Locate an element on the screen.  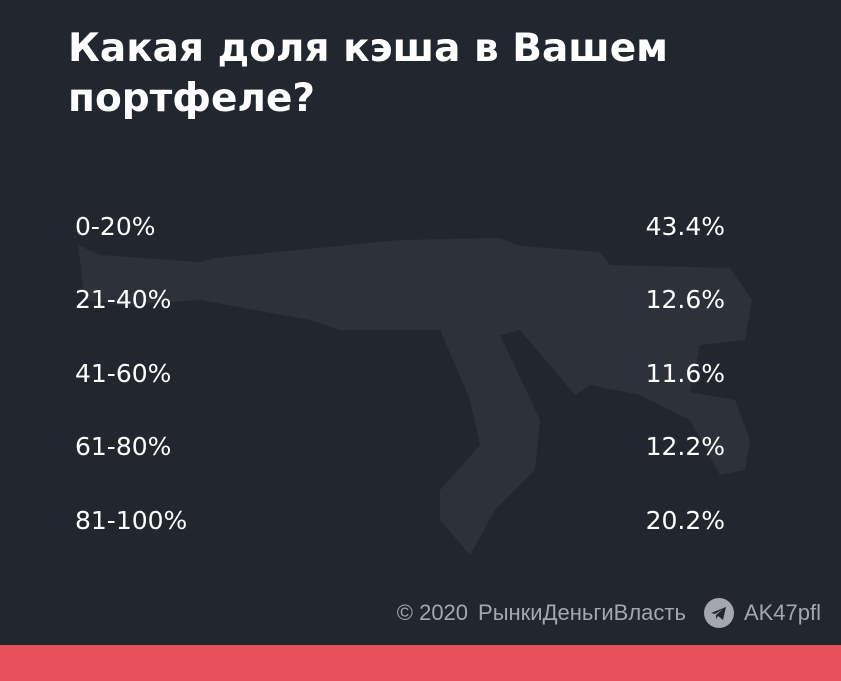
range-label: 81-100% is located at coordinates (131, 520).